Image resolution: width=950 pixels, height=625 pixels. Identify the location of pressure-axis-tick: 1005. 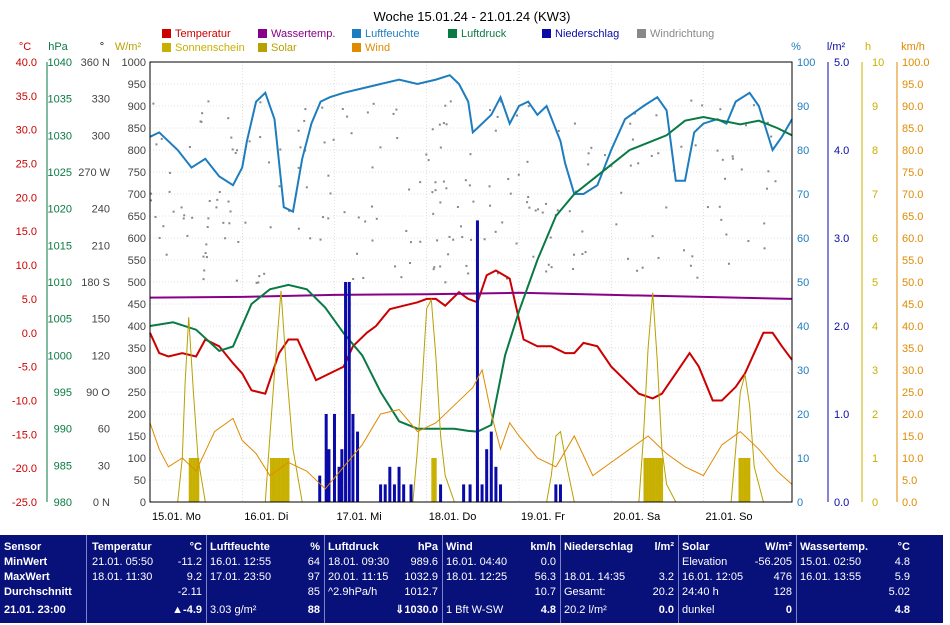
(60, 320).